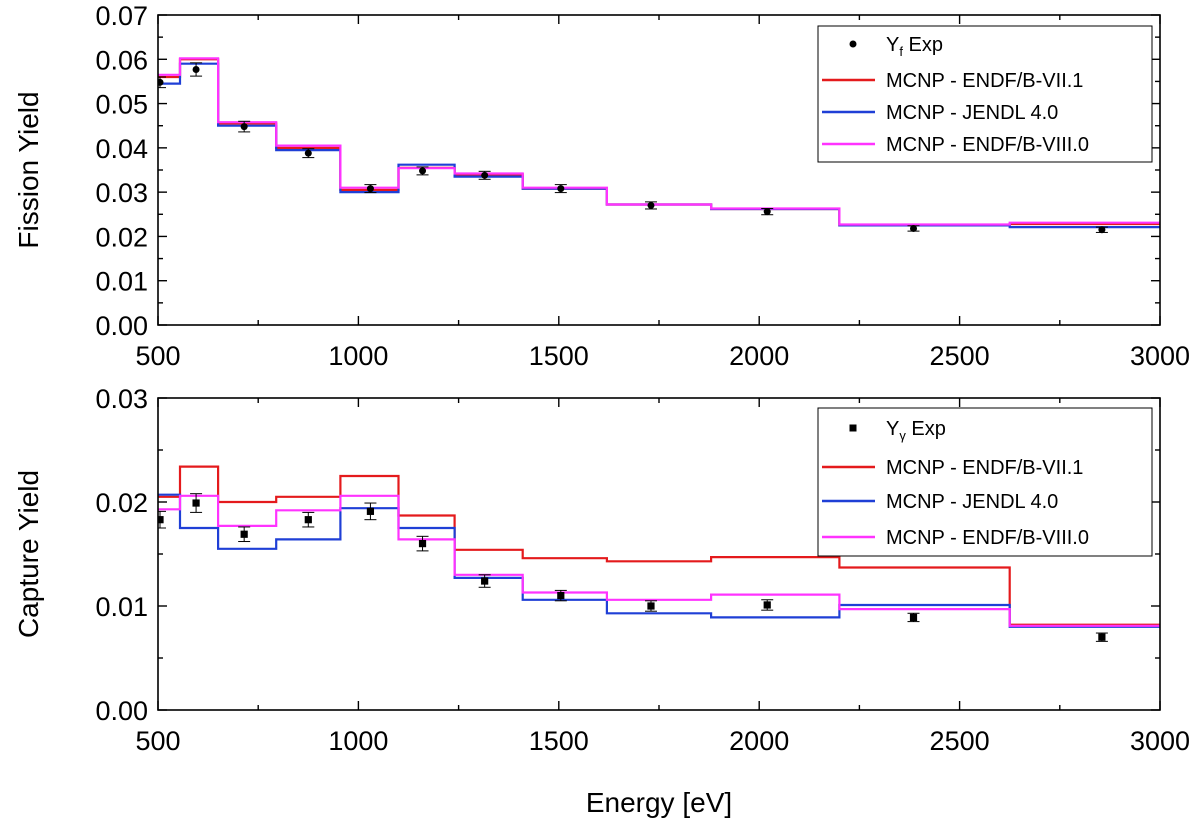 Image resolution: width=1200 pixels, height=825 pixels. Describe the element at coordinates (121, 105) in the screenshot. I see `y-tick-label: 0.05` at that location.